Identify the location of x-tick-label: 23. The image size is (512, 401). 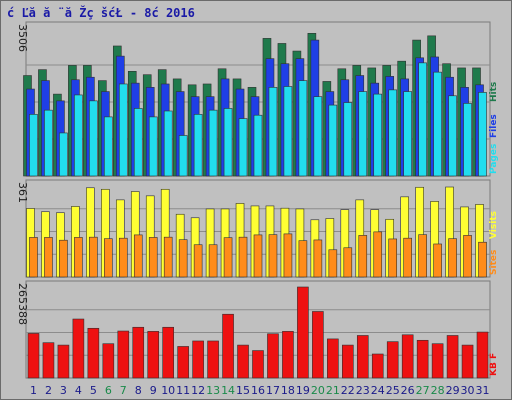
(363, 390).